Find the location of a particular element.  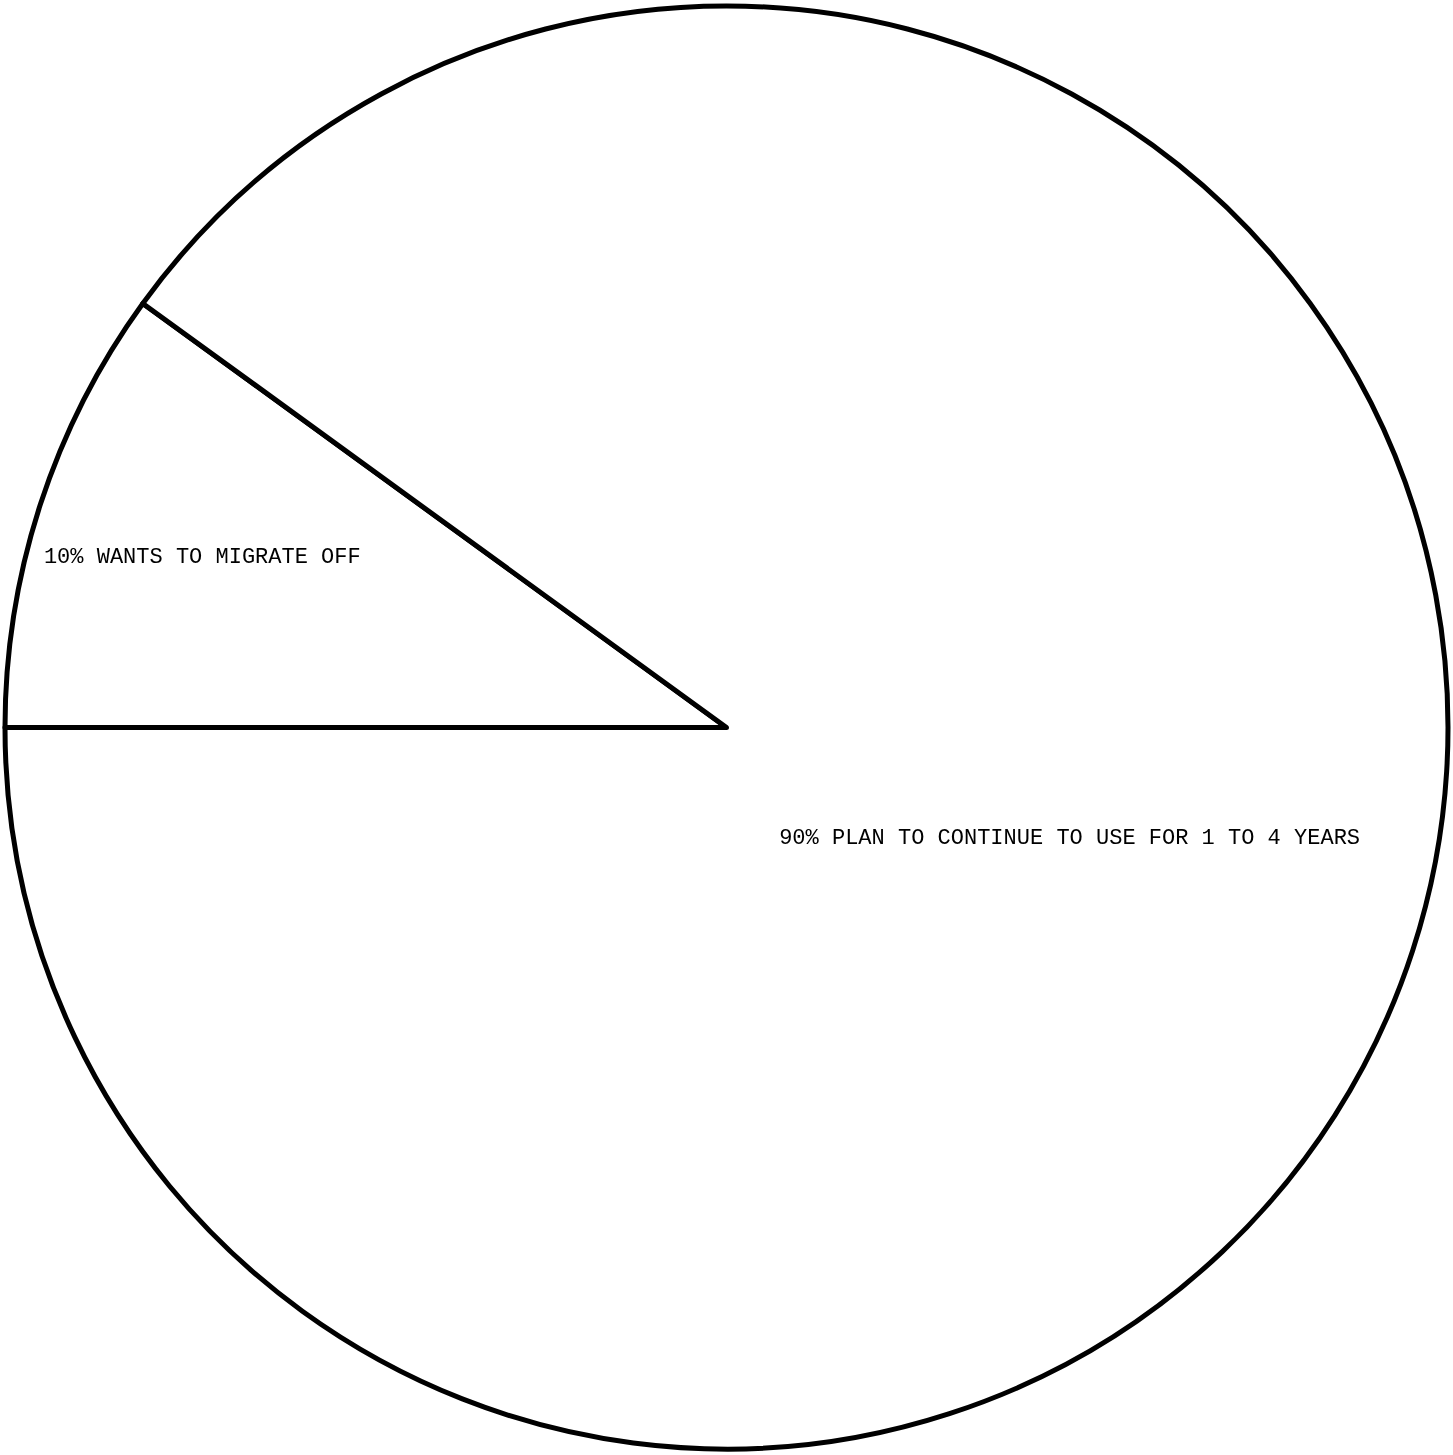

slice-label: 90% PLAN TO CONTINUE TO USE FOR 1 TO 4 YEARS is located at coordinates (1070, 839).